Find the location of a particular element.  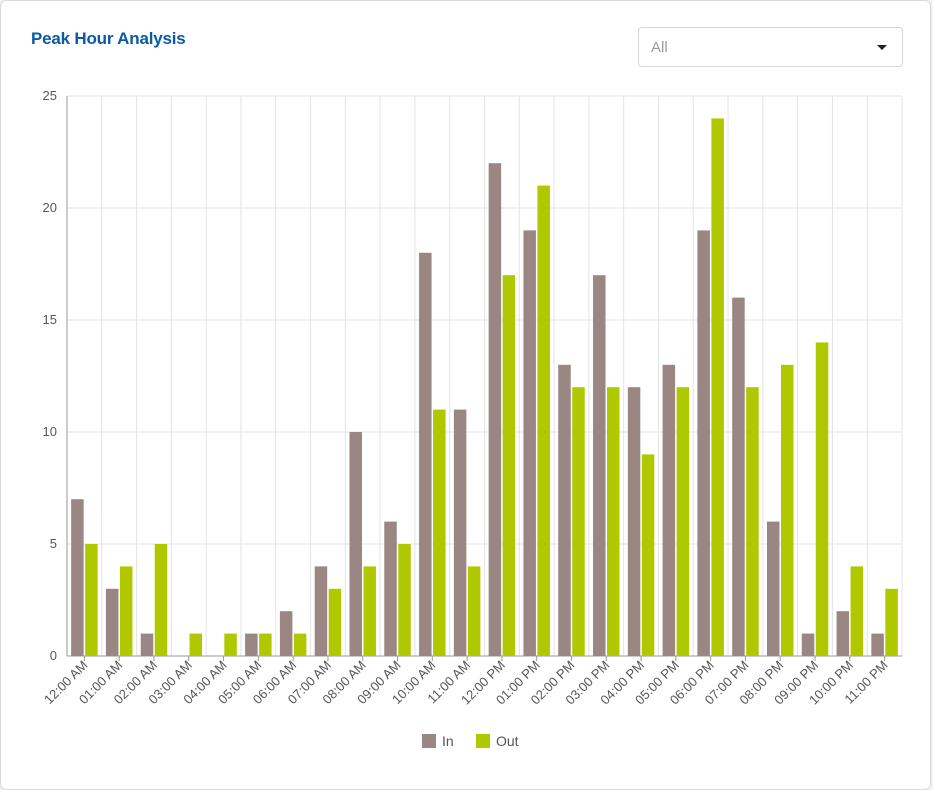

card-title: Peak Hour Analysis is located at coordinates (108, 38).